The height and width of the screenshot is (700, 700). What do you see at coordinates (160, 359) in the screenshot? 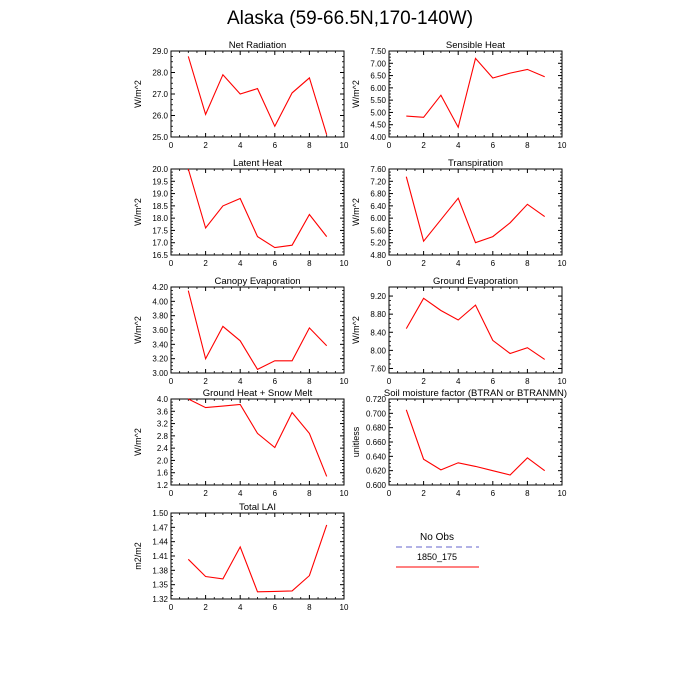
I see `y-tick-label: 3.20` at bounding box center [160, 359].